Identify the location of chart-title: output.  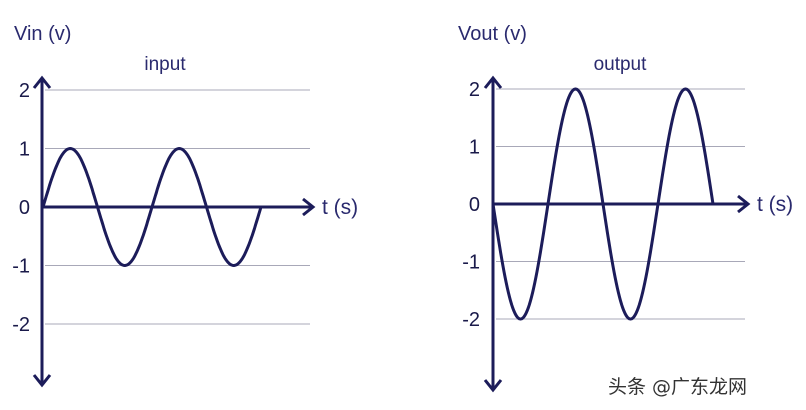
(621, 64).